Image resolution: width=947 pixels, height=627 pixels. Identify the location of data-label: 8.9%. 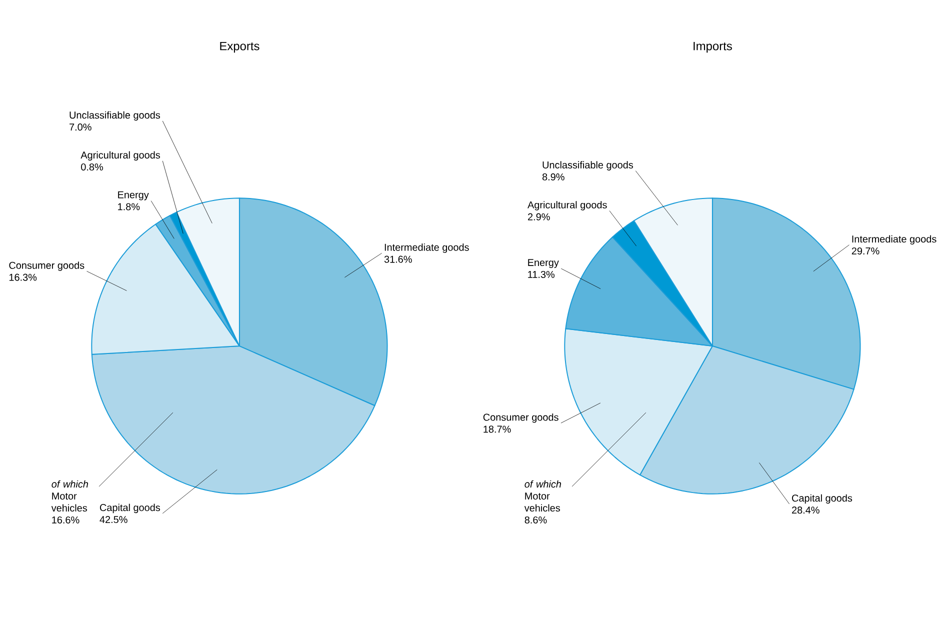
(553, 176).